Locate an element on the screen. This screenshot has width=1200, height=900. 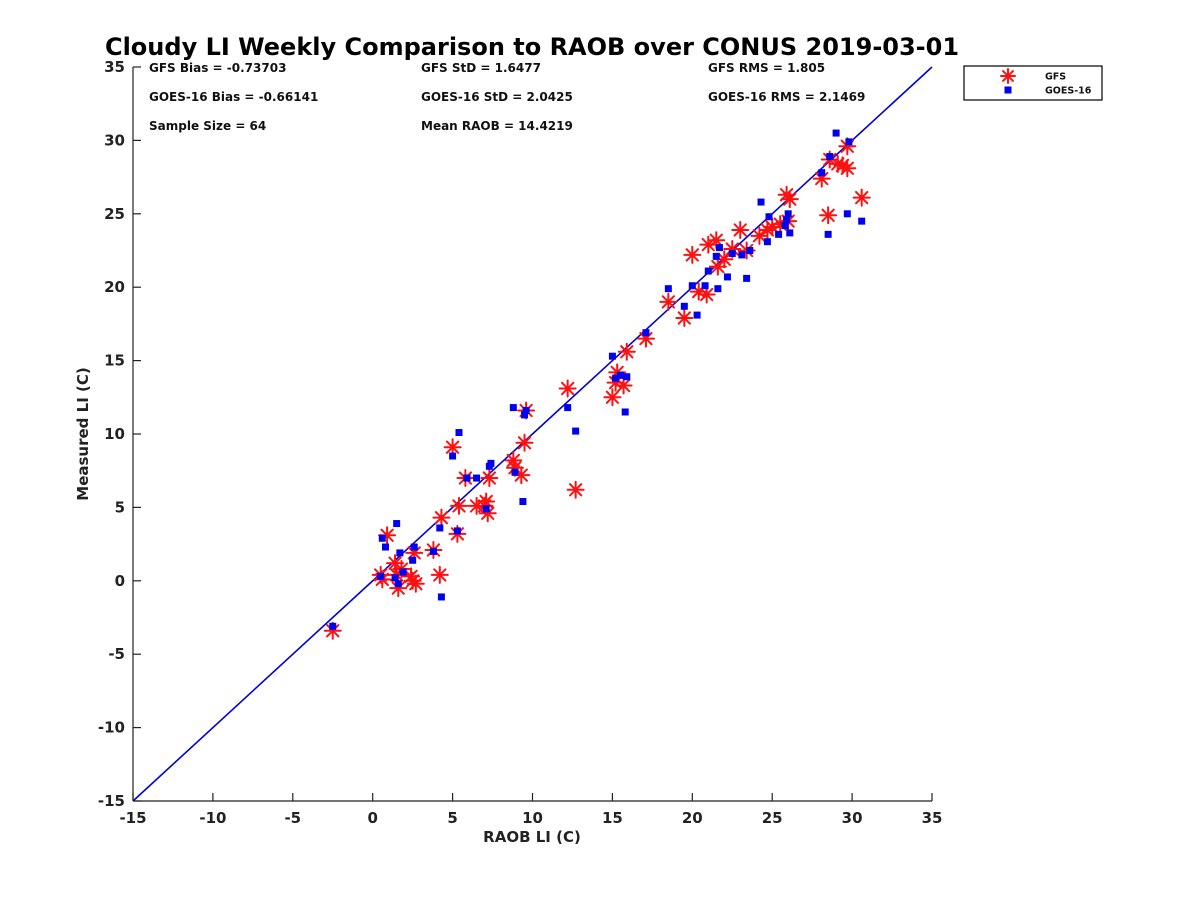
x-tick-label: 35 is located at coordinates (932, 818).